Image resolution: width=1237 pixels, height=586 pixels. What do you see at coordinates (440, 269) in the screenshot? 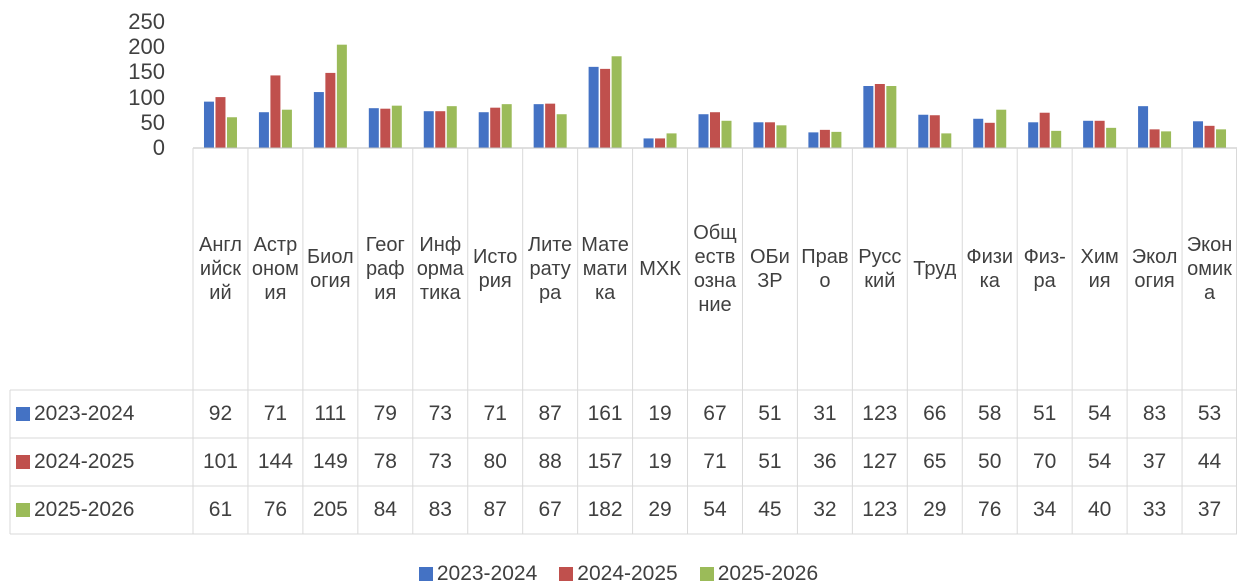
I see `category-label: Информатика` at bounding box center [440, 269].